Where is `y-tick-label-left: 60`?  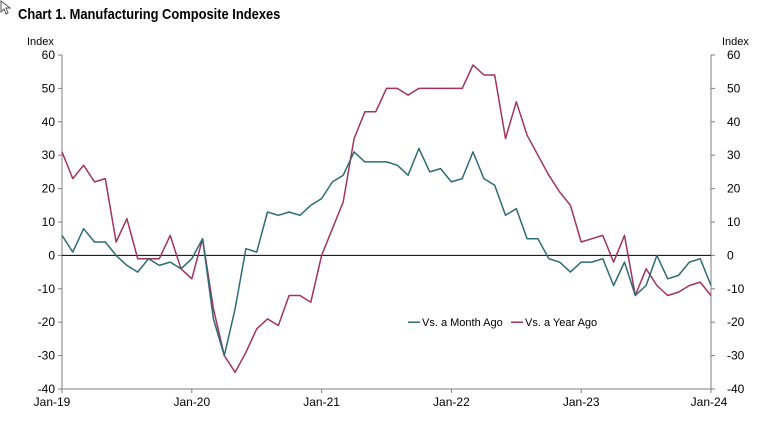
y-tick-label-left: 60 is located at coordinates (49, 55).